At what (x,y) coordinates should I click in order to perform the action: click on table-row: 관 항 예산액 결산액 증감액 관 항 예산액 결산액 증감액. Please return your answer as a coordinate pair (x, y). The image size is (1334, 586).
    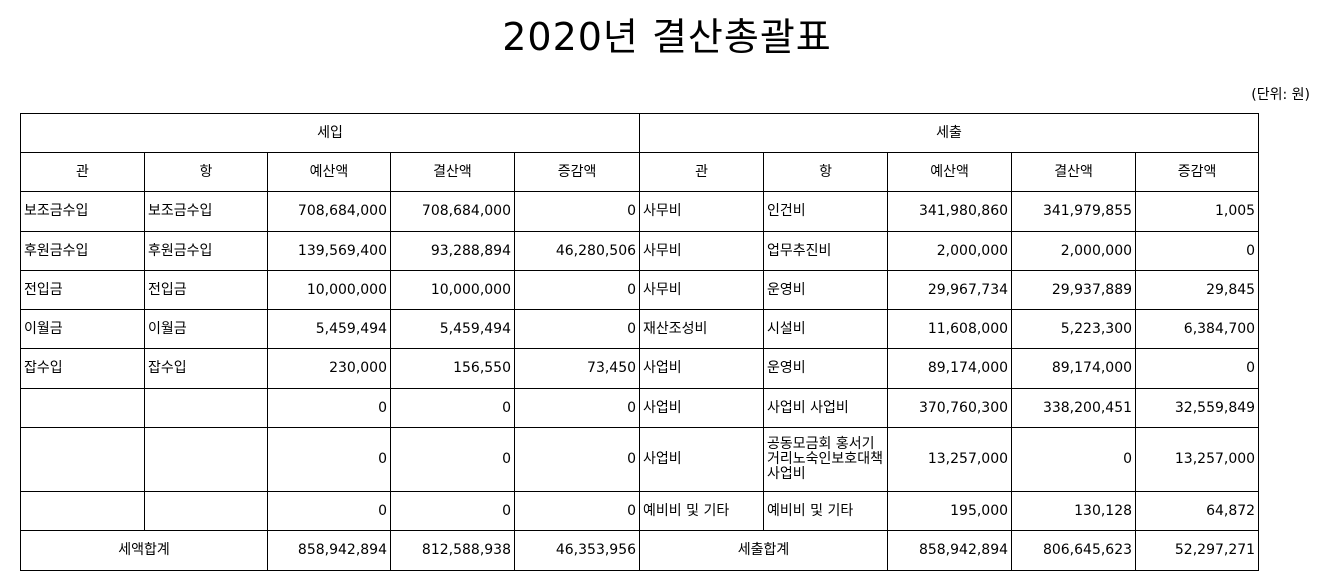
    Looking at the image, I should click on (640, 172).